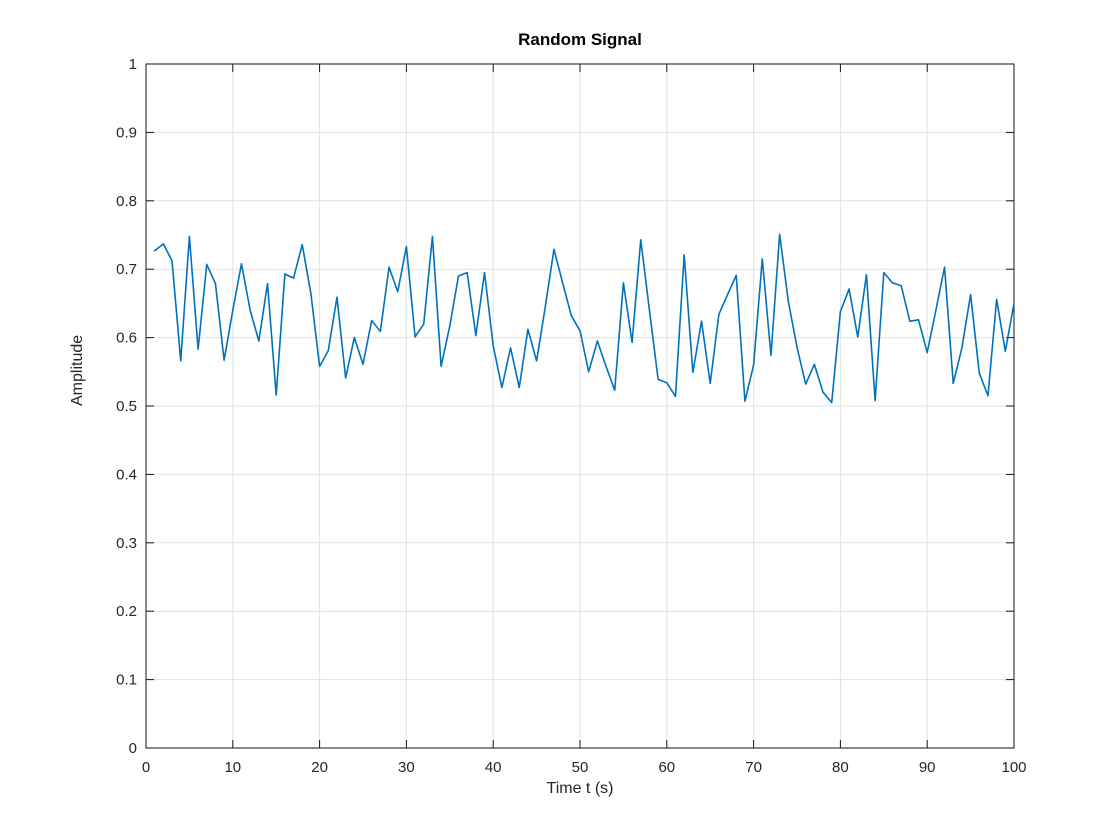  Describe the element at coordinates (146, 767) in the screenshot. I see `x-tick-label: 0` at that location.